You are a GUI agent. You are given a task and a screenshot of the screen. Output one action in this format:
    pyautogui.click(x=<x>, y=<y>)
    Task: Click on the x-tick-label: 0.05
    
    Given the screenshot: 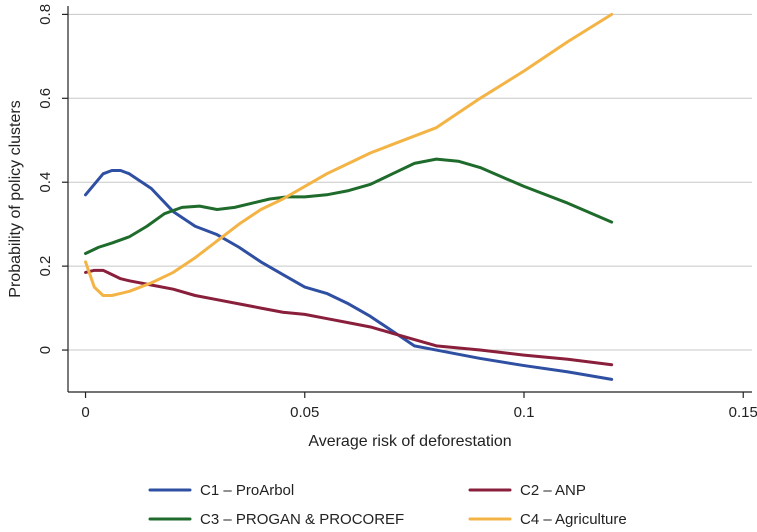 What is the action you would take?
    pyautogui.click(x=304, y=412)
    